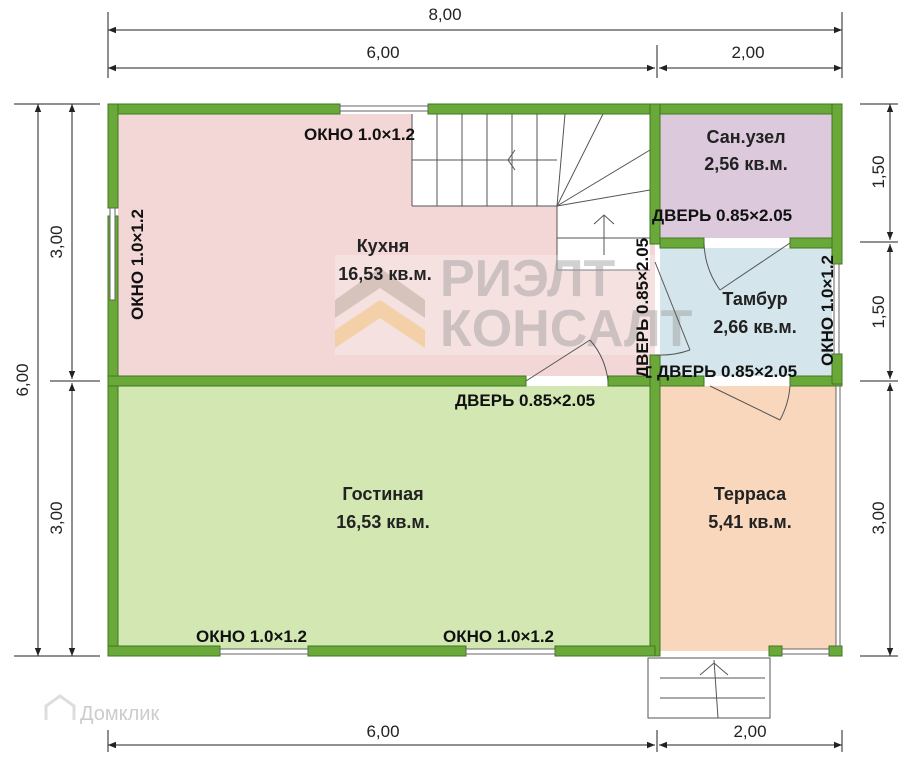 The image size is (900, 757). What do you see at coordinates (498, 636) in the screenshot?
I see `living-window-2-label: ОКНО 1.0×1.2` at bounding box center [498, 636].